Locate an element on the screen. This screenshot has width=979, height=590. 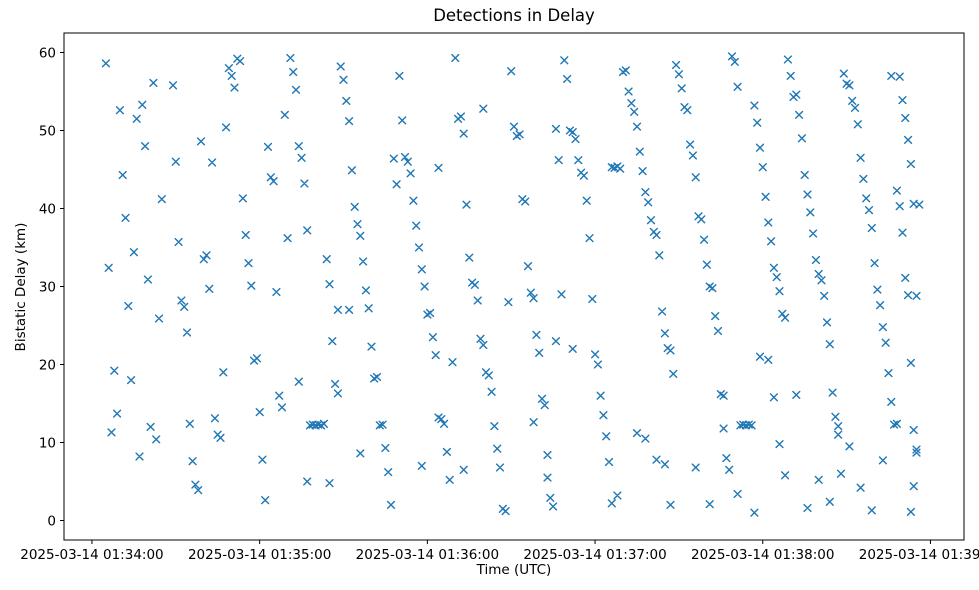
y-tick-label: 20 is located at coordinates (47, 365).